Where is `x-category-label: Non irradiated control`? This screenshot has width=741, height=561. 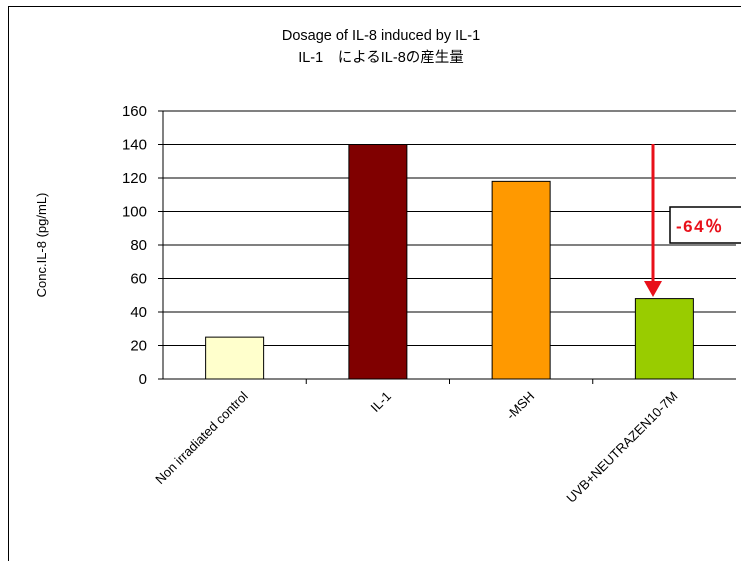 x-category-label: Non irradiated control is located at coordinates (201, 437).